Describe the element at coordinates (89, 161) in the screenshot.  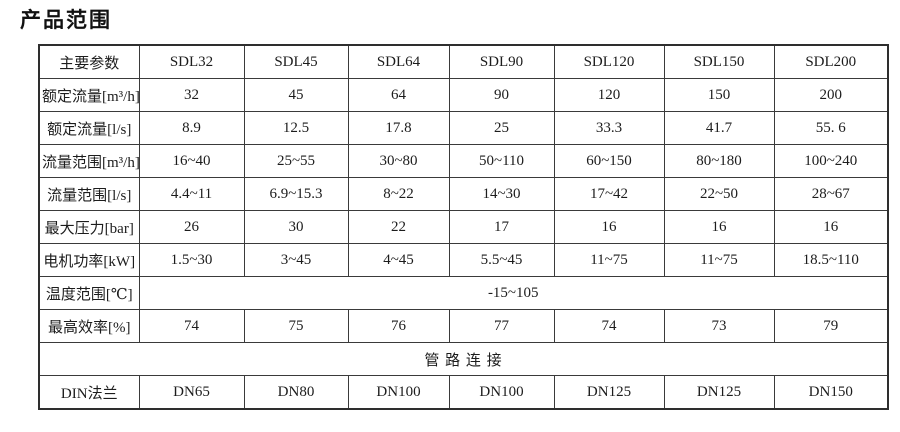
I see `row-label-cell: 流量范围[m³/h]` at that location.